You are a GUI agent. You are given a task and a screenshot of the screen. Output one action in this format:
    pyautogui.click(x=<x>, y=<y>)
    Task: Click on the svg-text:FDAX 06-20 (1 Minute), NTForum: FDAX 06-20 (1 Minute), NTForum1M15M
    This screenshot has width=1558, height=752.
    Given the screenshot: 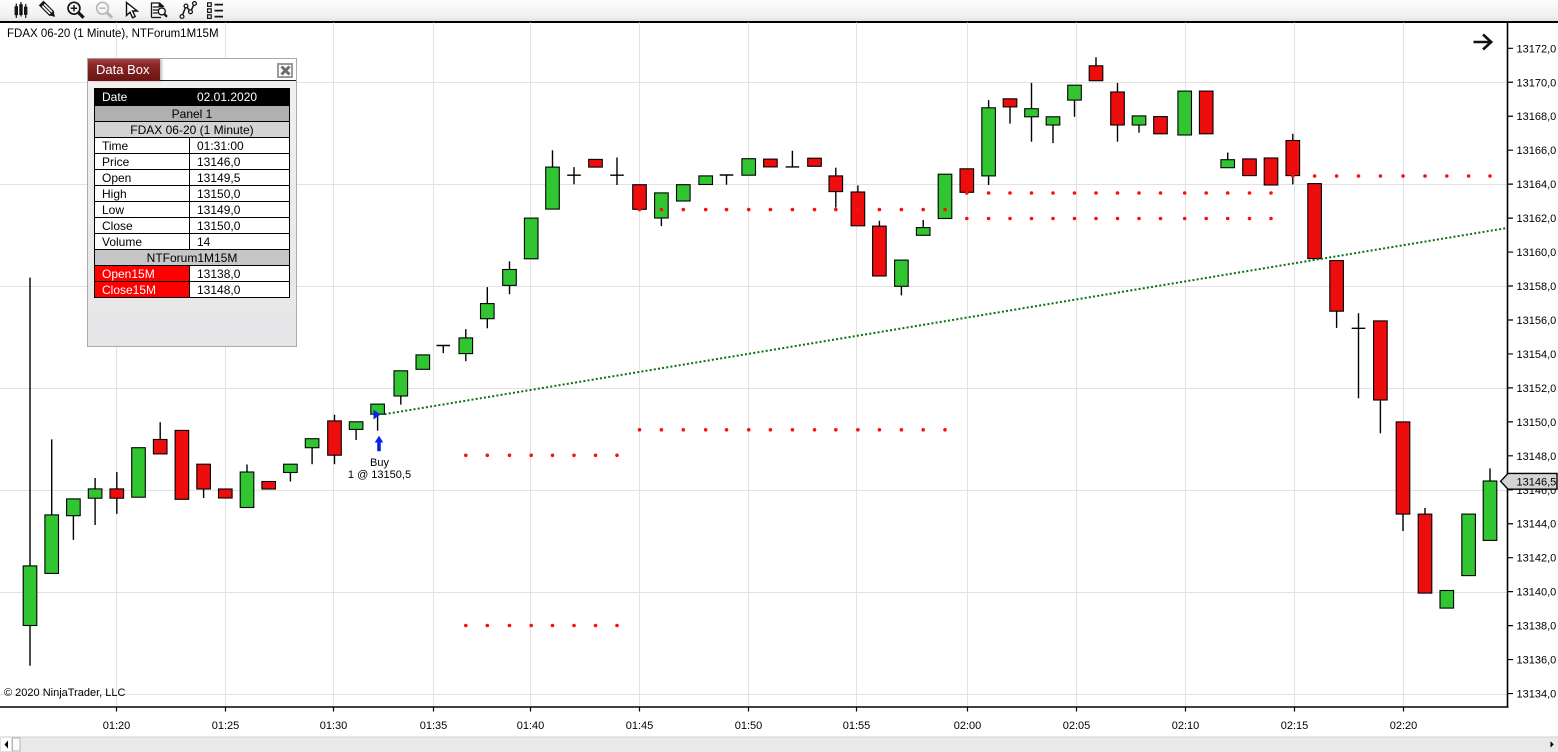 What is the action you would take?
    pyautogui.click(x=113, y=34)
    